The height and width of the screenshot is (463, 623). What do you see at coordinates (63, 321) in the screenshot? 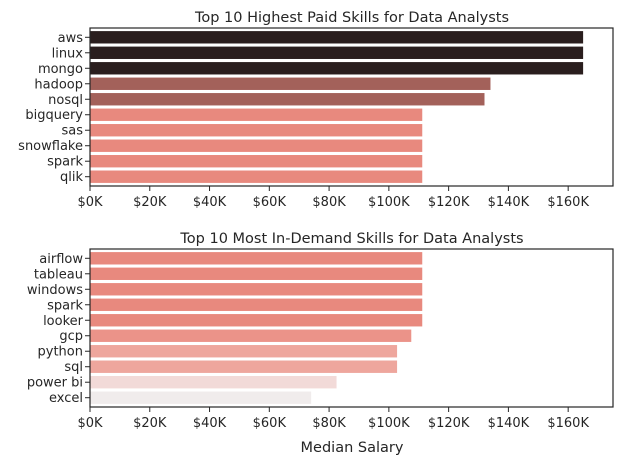
I see `y-tick-label: looker` at bounding box center [63, 321].